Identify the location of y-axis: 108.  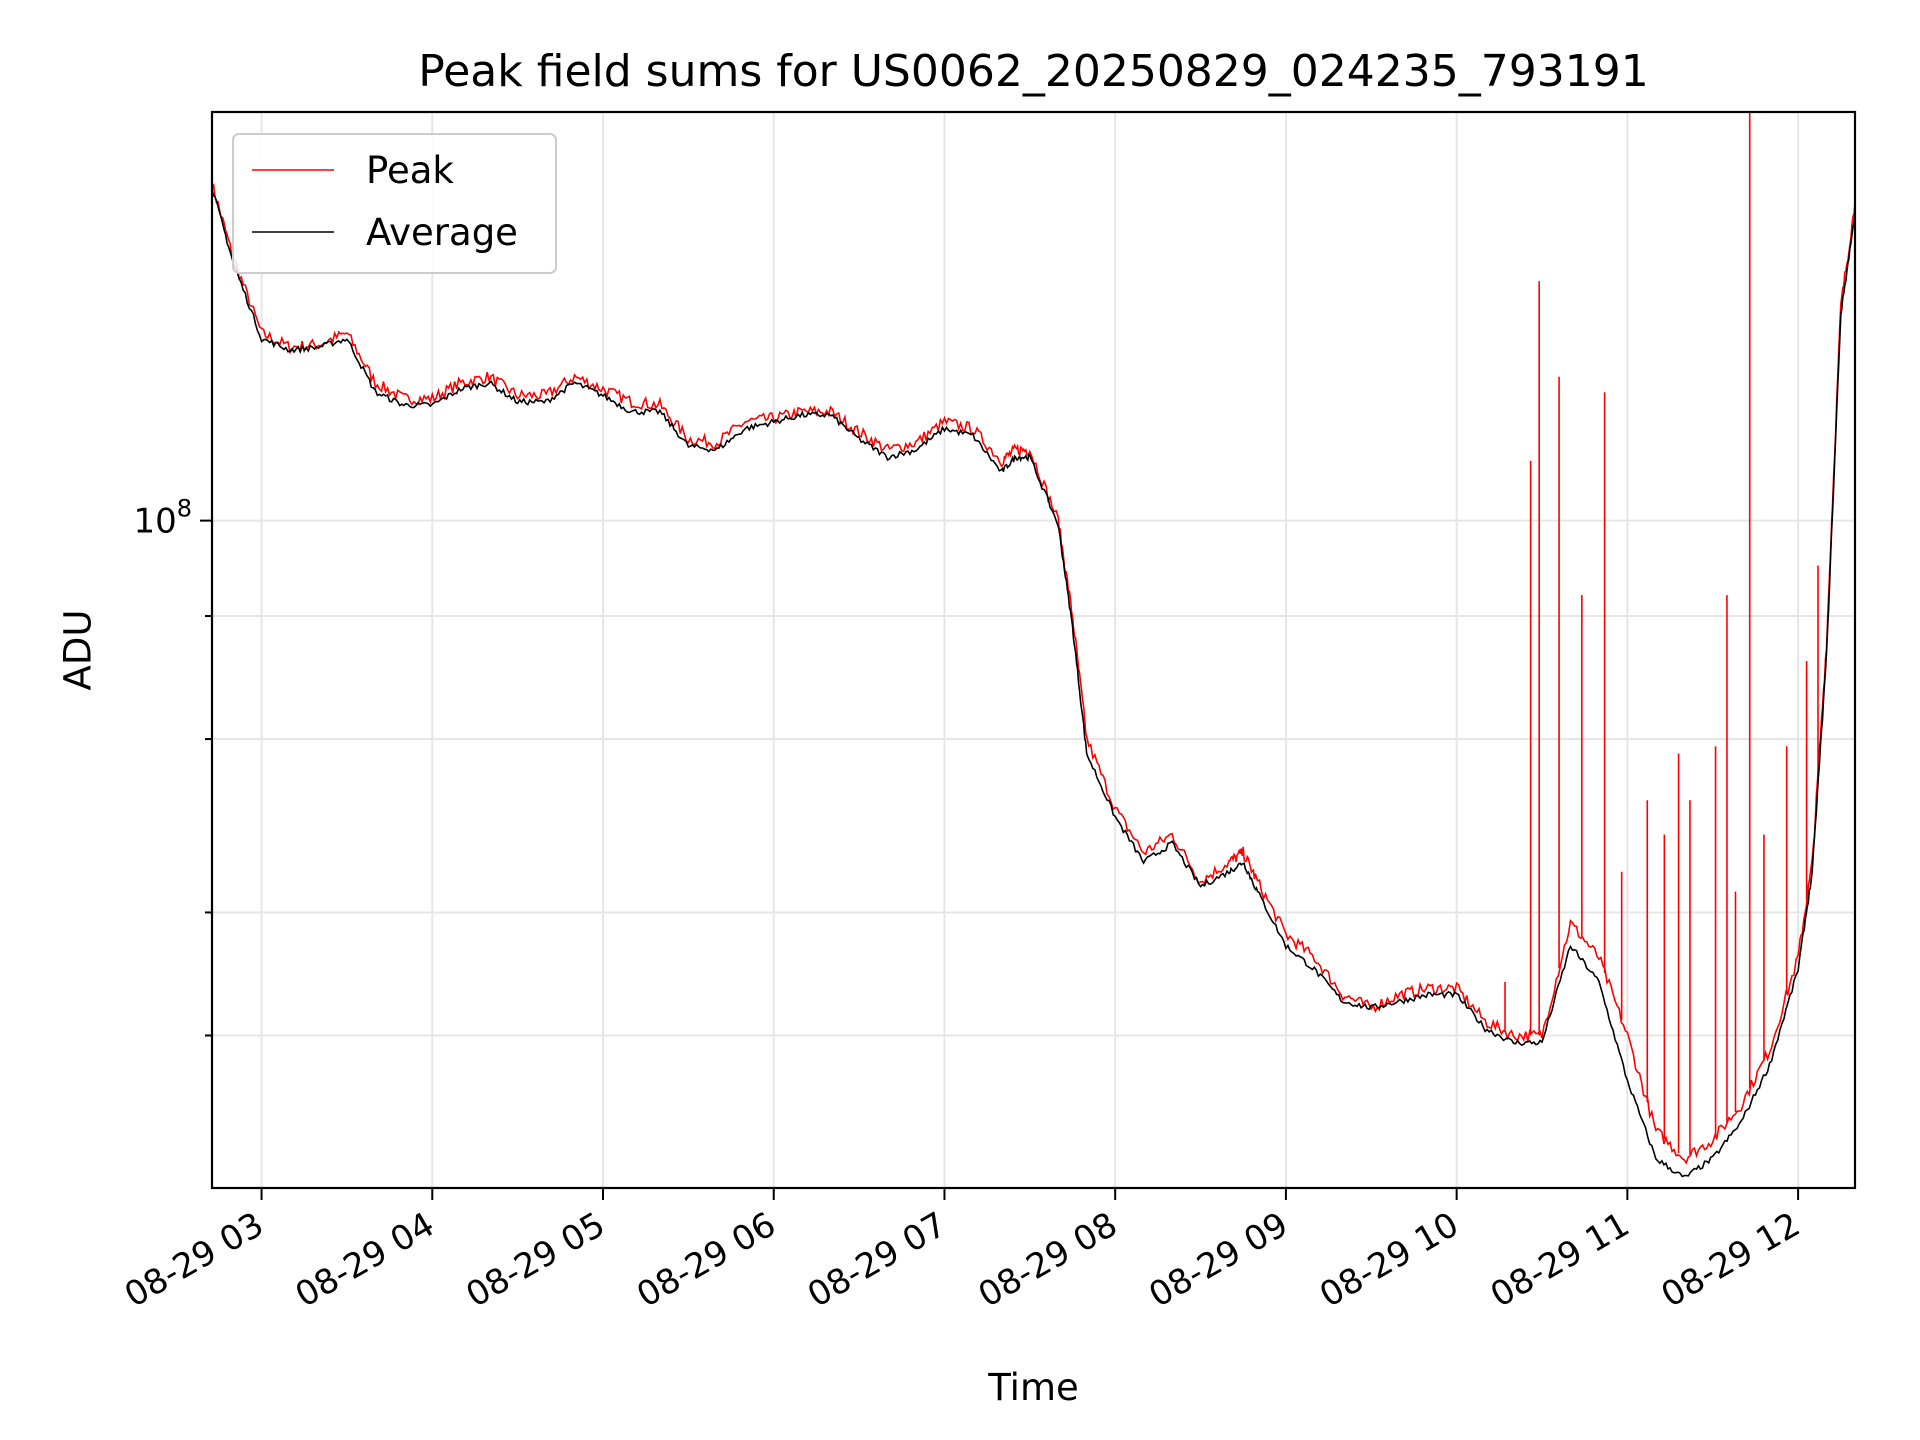
(172, 766).